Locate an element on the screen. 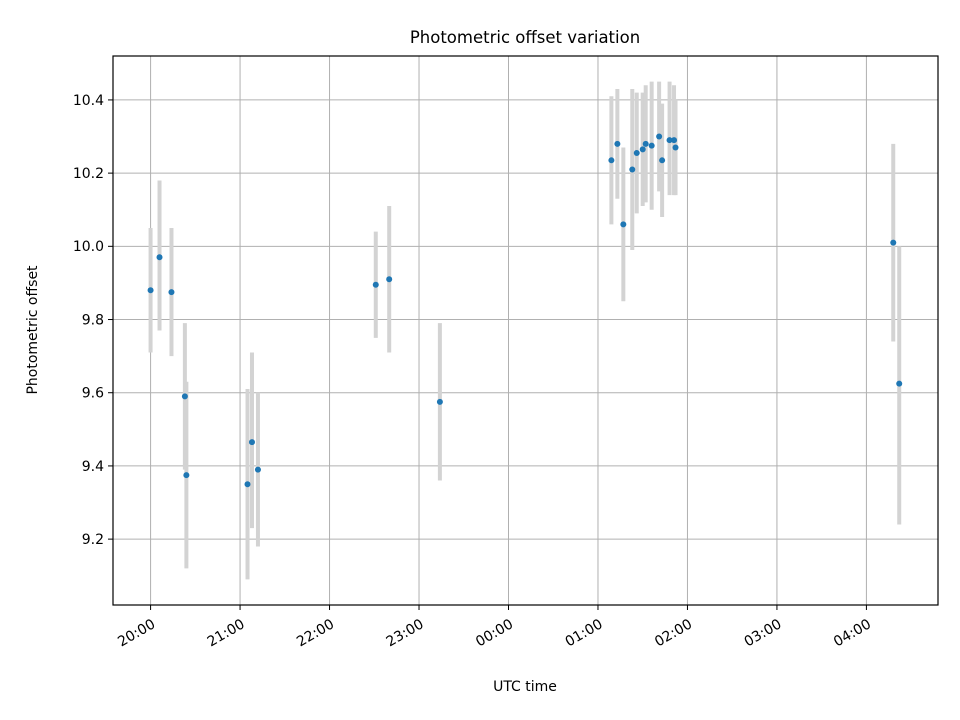 Image resolution: width=960 pixels, height=720 pixels. y-tick-label: 10.0 is located at coordinates (88, 247).